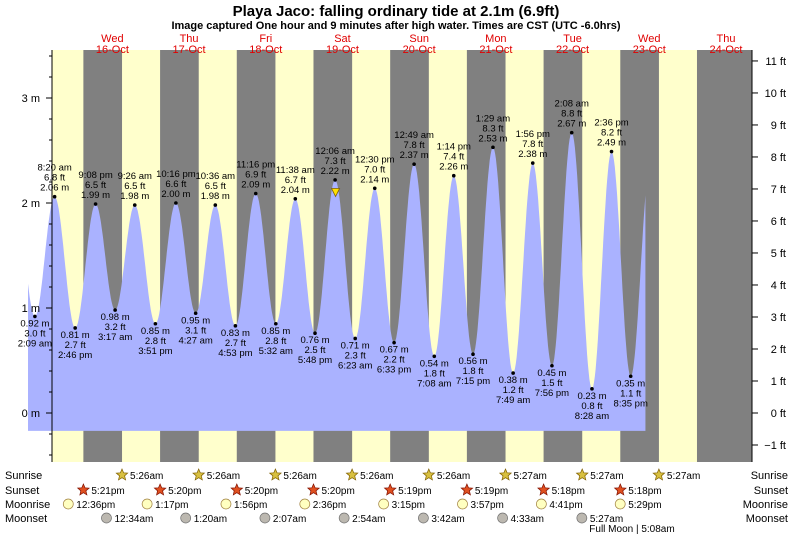 The image size is (793, 542). Describe the element at coordinates (630, 393) in the screenshot. I see `extreme-label: 1.1 ft` at that location.